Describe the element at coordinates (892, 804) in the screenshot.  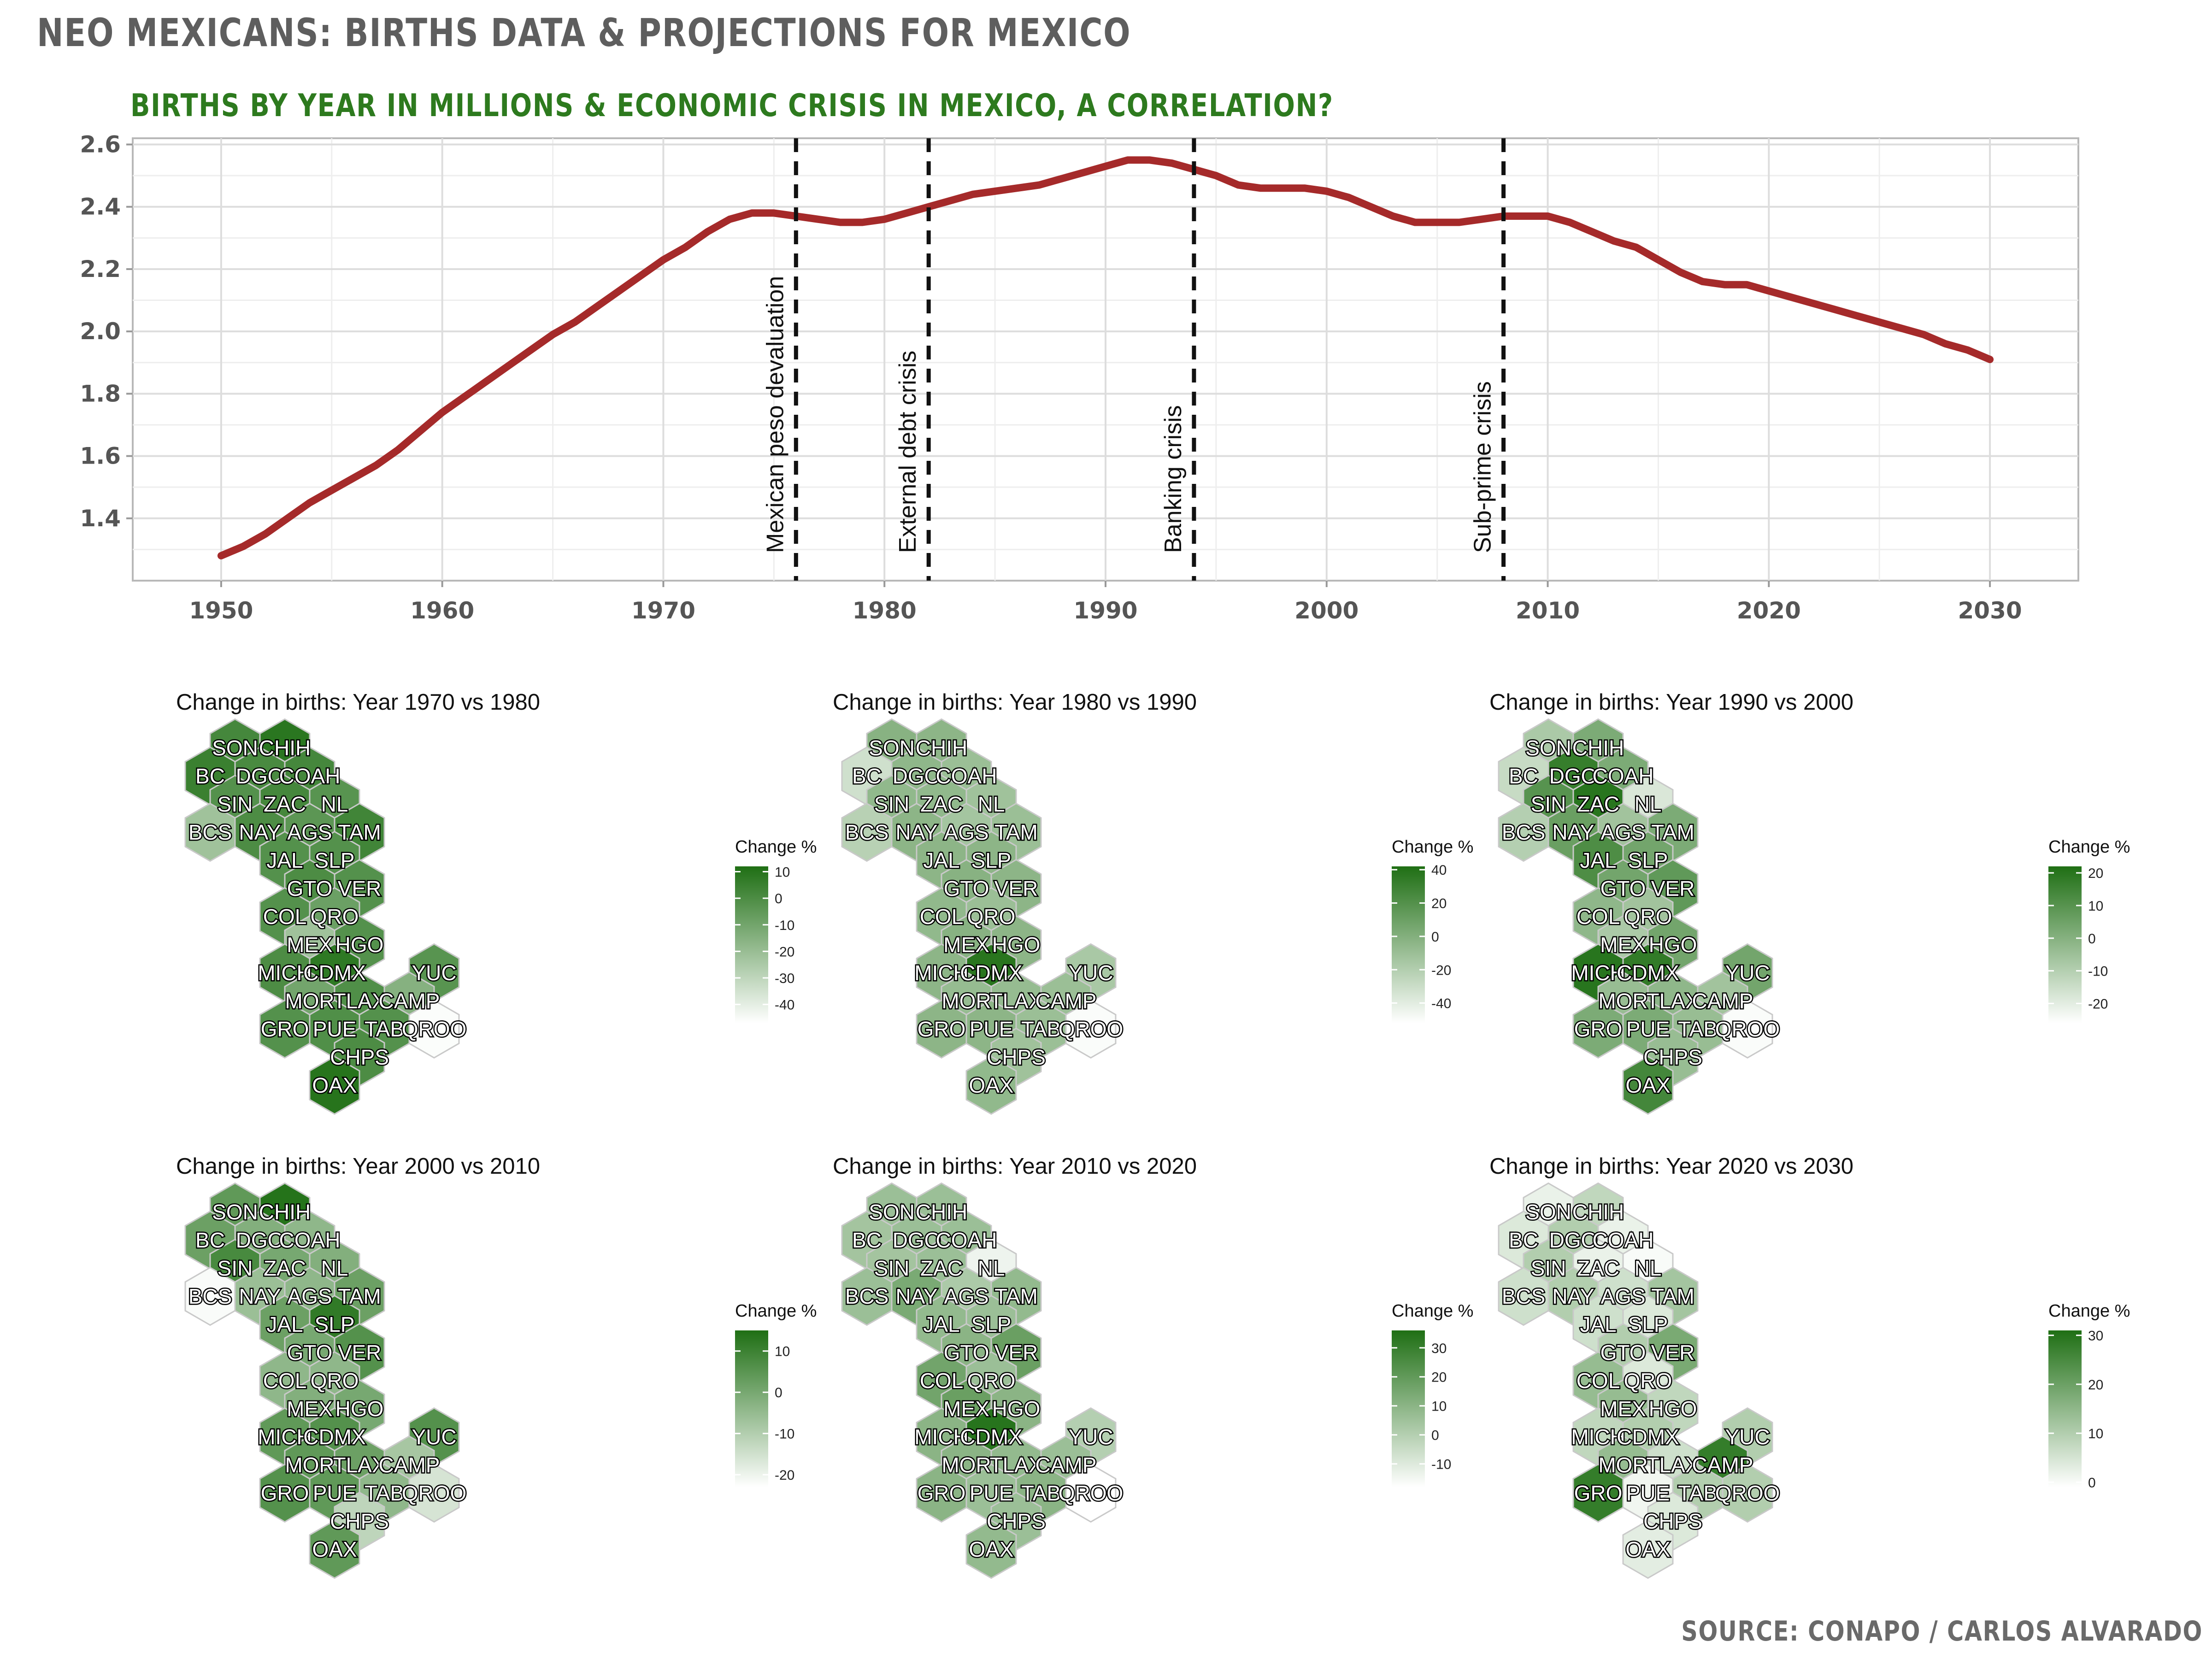
I see `state-label: SIN` at that location.